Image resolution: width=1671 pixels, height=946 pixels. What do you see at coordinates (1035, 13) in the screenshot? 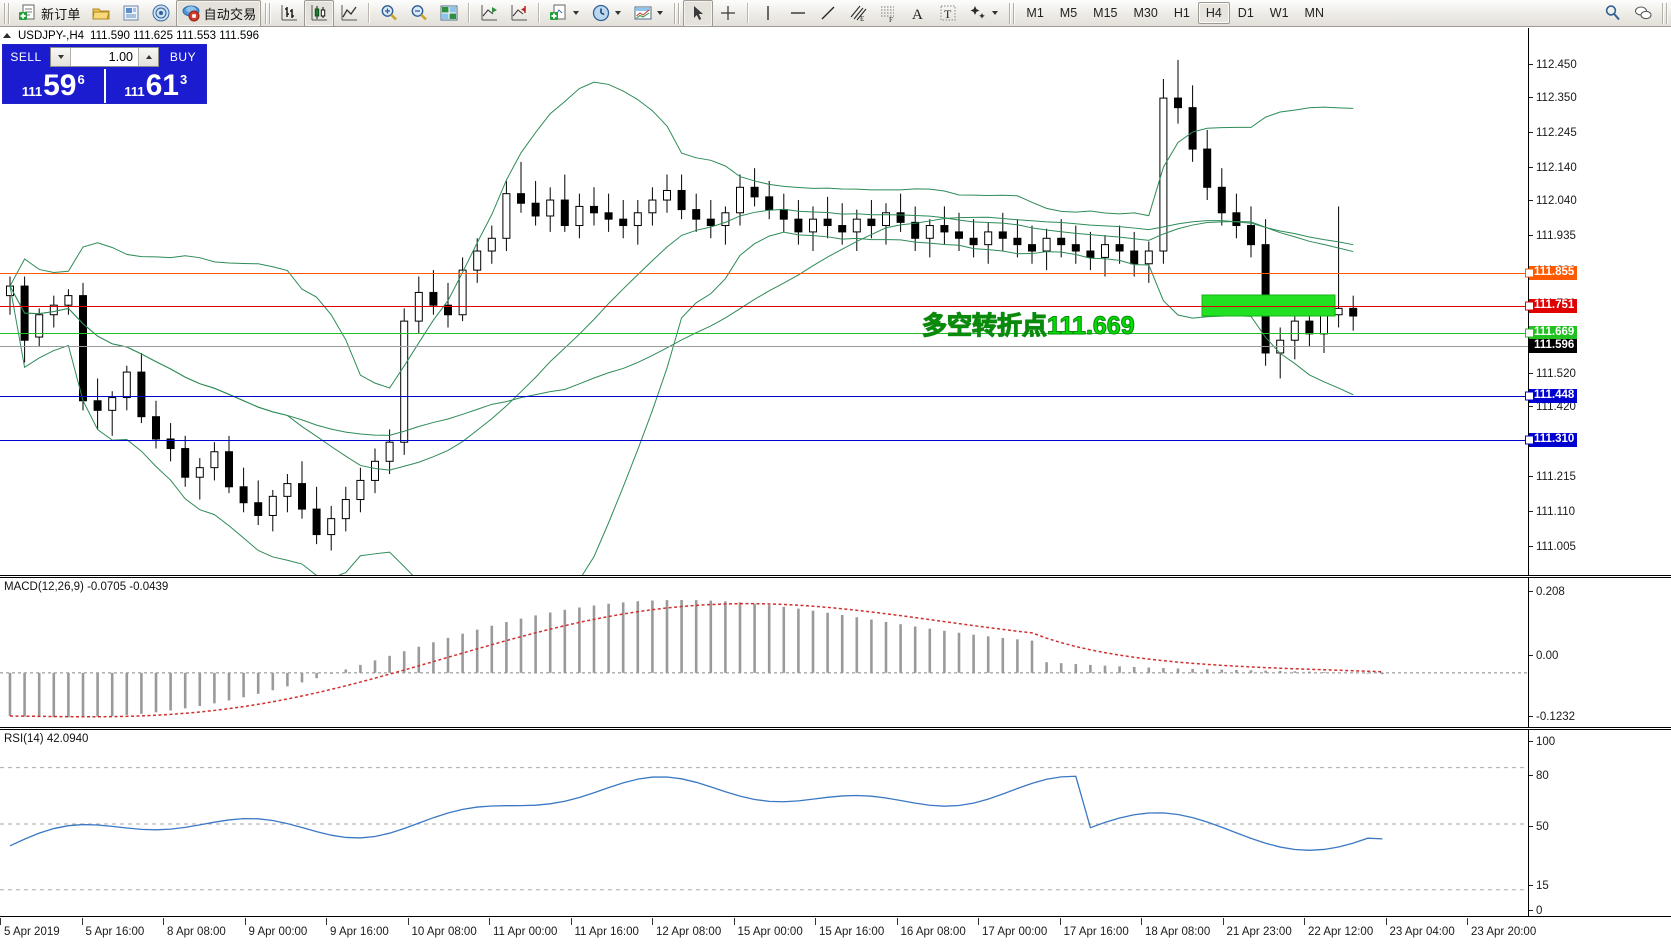
I see `timeframe-m1: M1` at bounding box center [1035, 13].